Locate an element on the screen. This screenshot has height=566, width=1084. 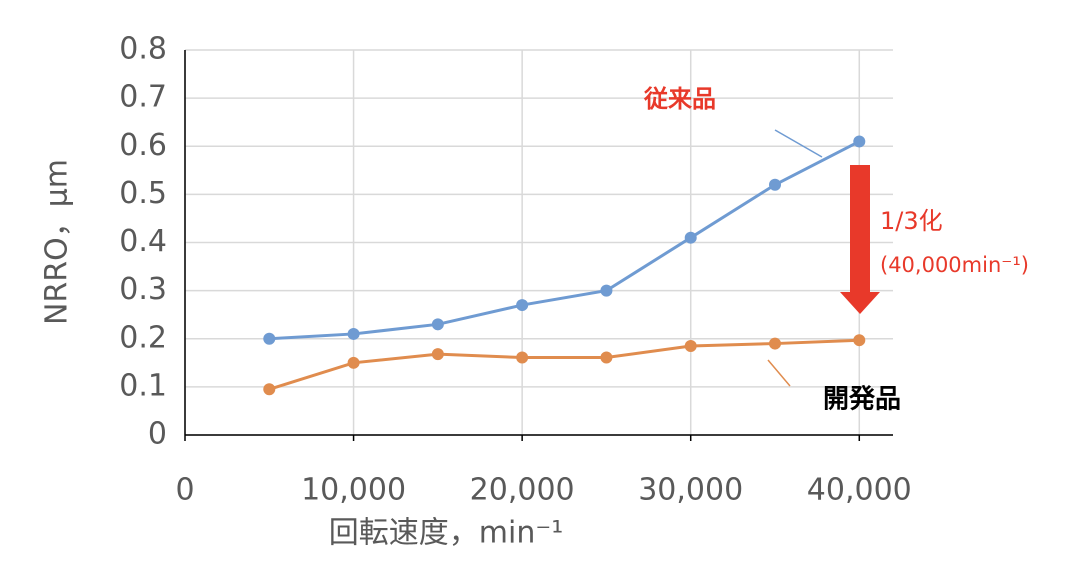
annotation: 1/3化 is located at coordinates (911, 221).